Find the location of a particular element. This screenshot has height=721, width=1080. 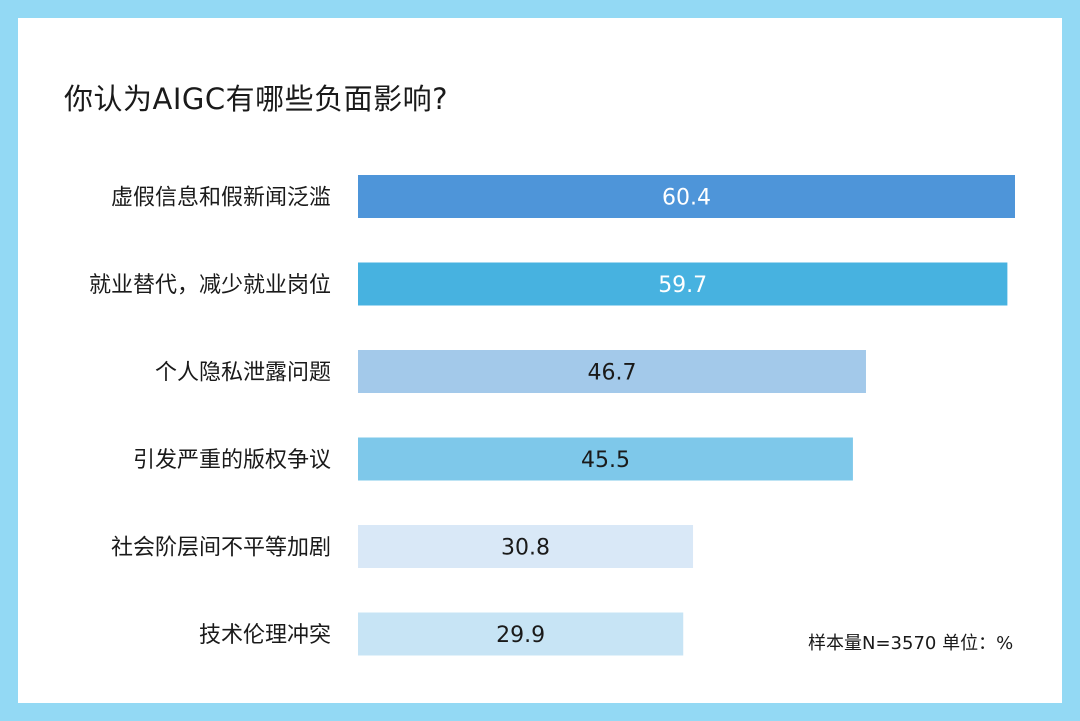

category-label: 社会阶层间不平等加剧 is located at coordinates (221, 548).